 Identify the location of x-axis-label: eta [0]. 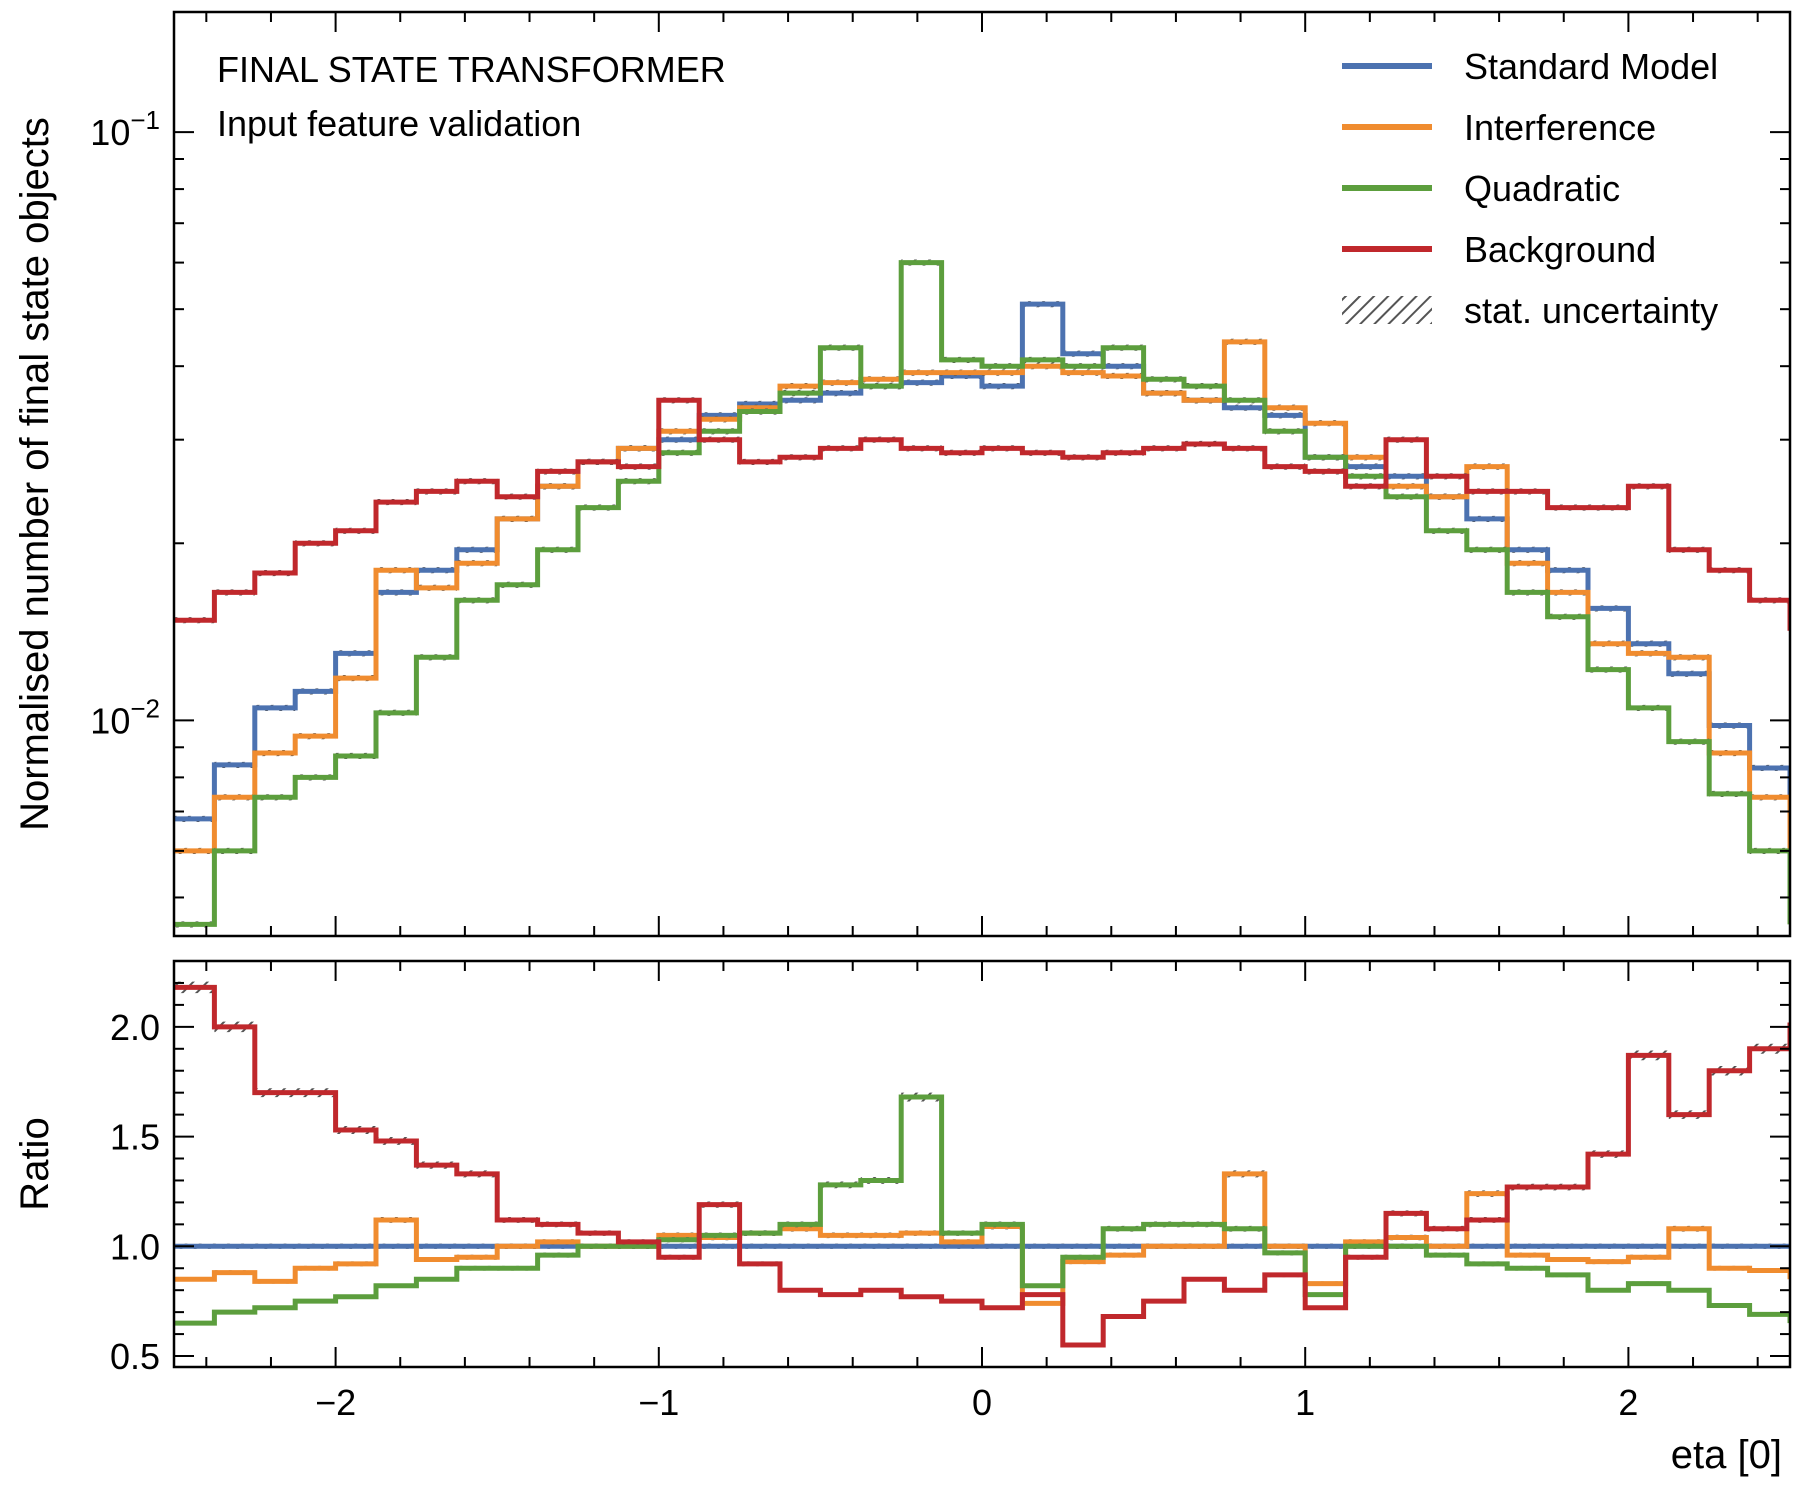
(1726, 1455).